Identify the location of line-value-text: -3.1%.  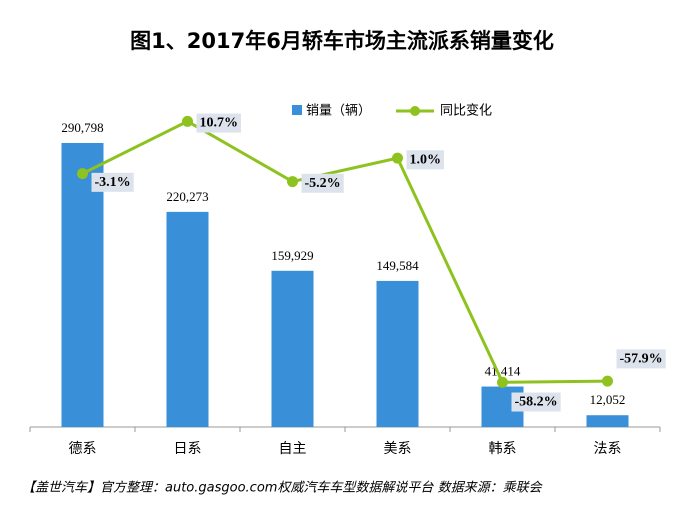
(113, 182).